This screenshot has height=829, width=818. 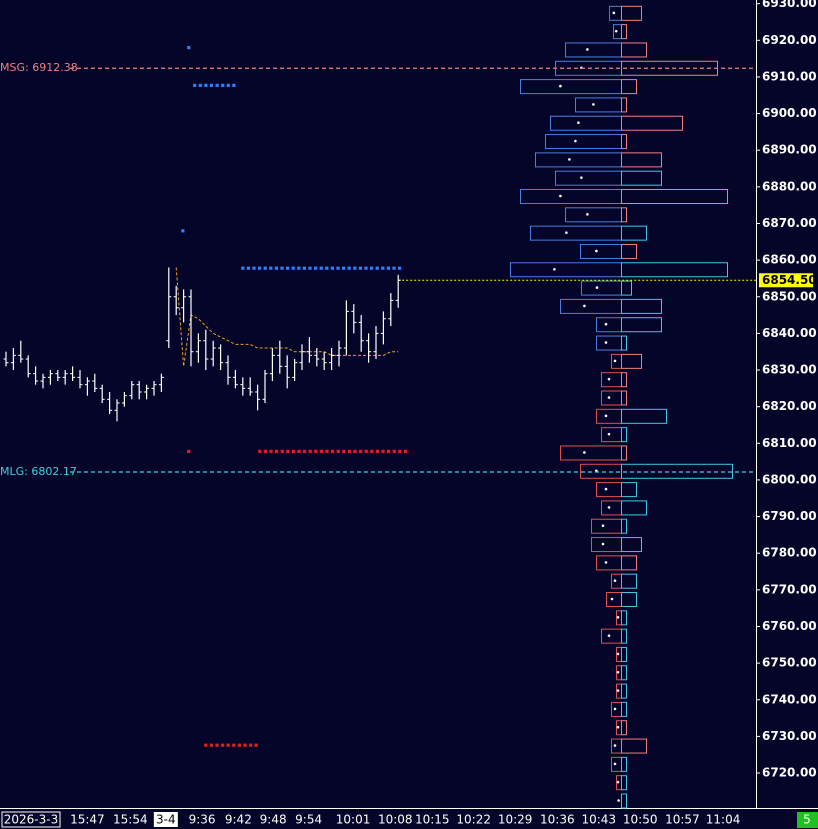 What do you see at coordinates (308, 820) in the screenshot?
I see `x-tick-label: 9:54` at bounding box center [308, 820].